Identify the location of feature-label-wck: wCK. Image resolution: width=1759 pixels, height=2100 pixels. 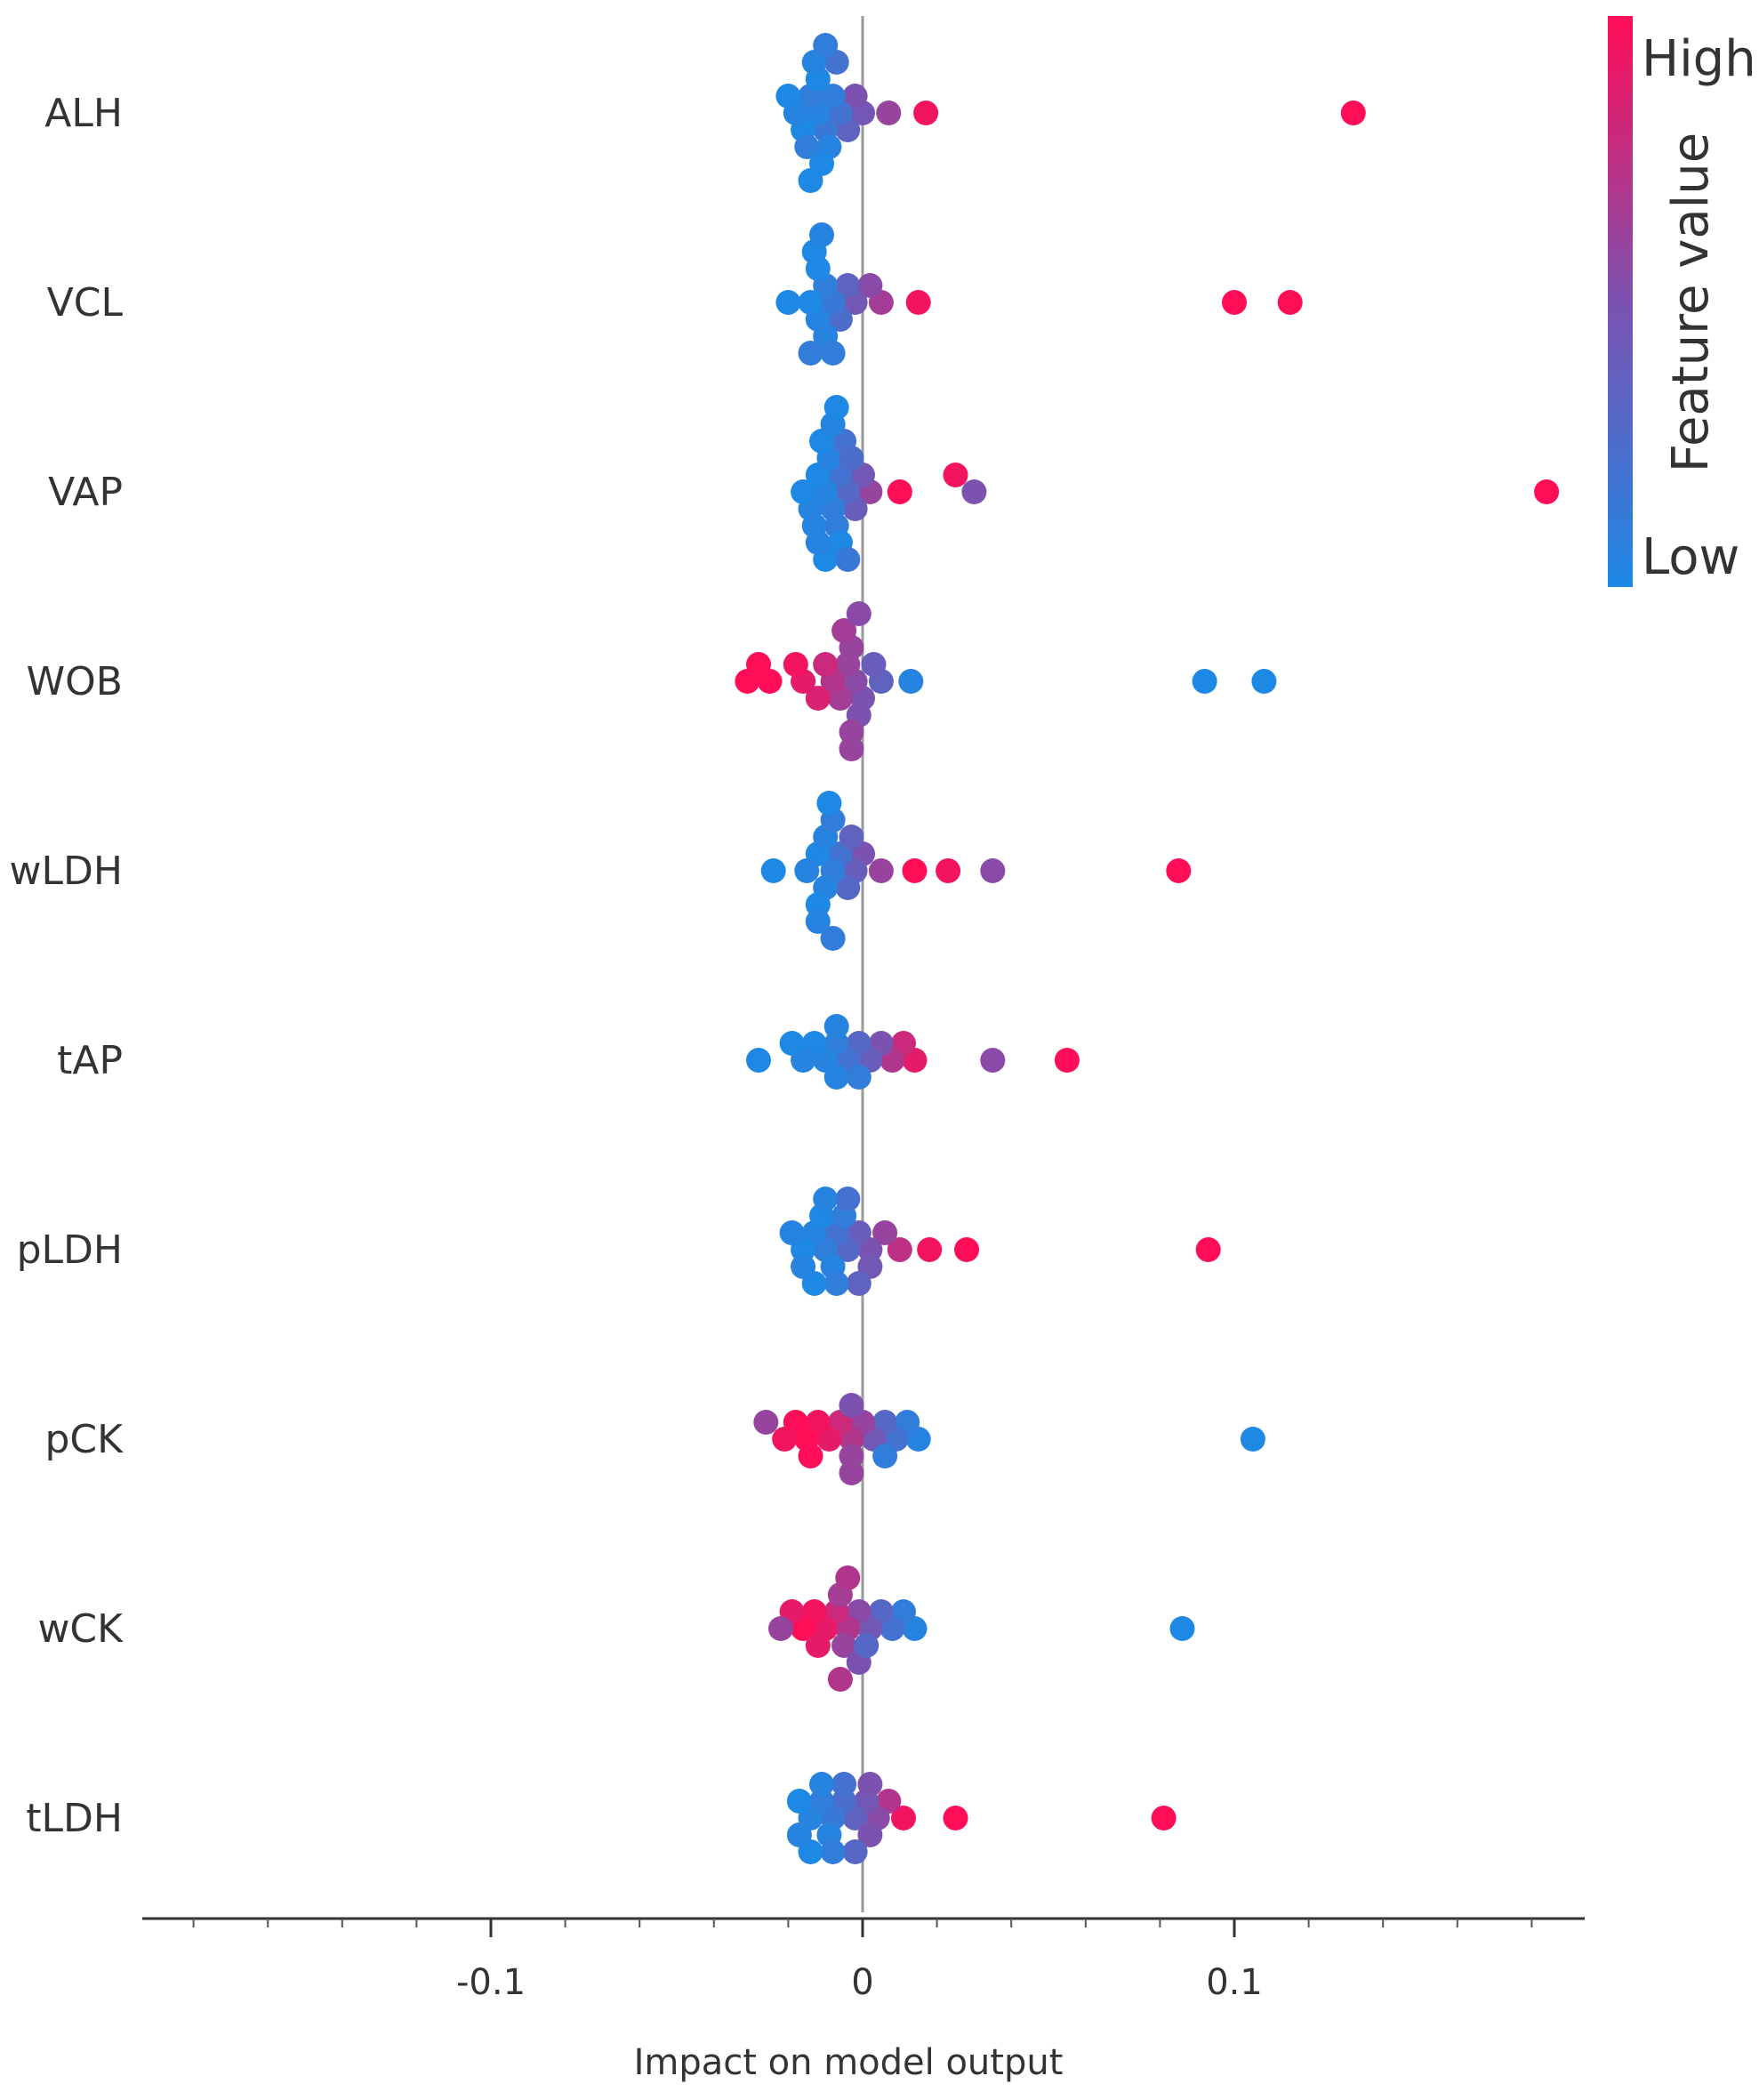
(81, 1629).